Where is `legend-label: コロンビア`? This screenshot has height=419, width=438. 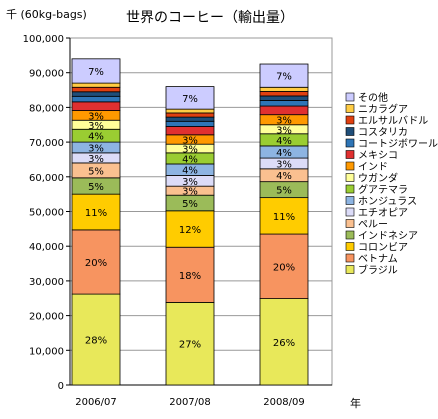 legend-label: コロンビア is located at coordinates (383, 248).